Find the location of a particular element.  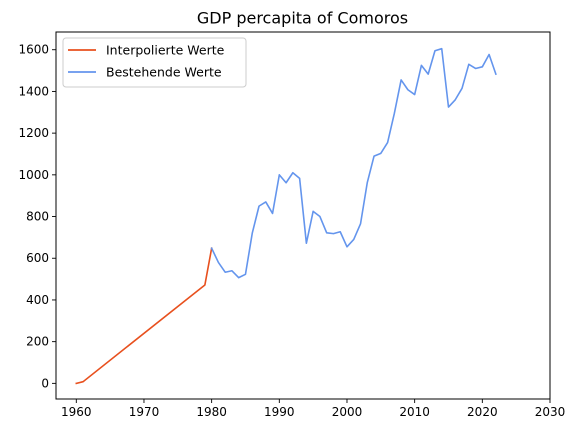

y-tick-label: 1600 is located at coordinates (33, 50).